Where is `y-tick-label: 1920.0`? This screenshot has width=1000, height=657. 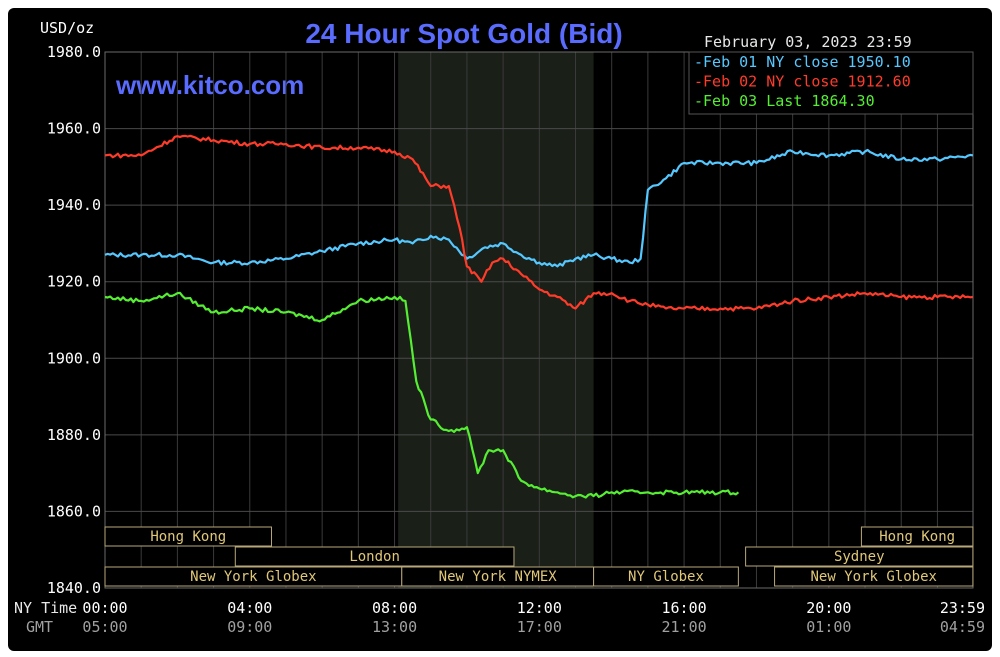
y-tick-label: 1920.0 is located at coordinates (74, 282).